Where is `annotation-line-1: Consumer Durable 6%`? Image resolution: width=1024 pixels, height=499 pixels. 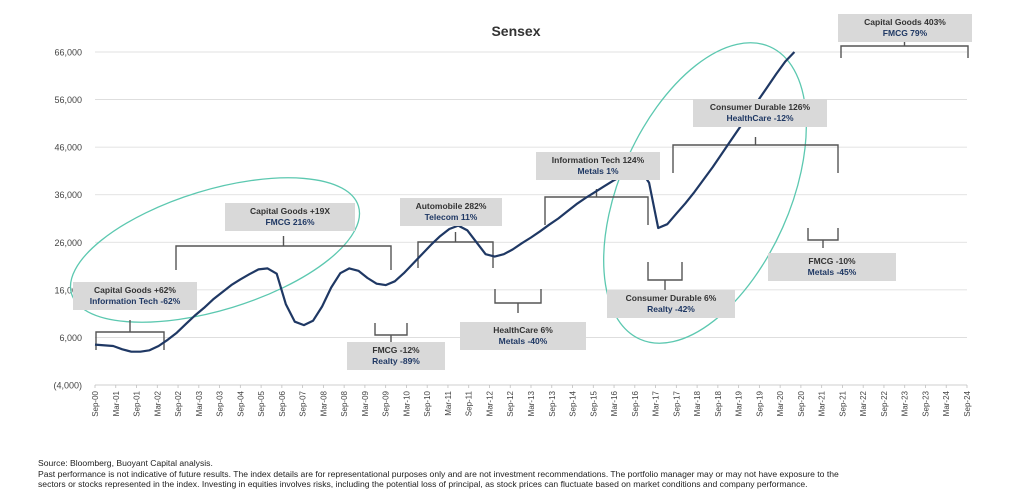 annotation-line-1: Consumer Durable 6% is located at coordinates (671, 298).